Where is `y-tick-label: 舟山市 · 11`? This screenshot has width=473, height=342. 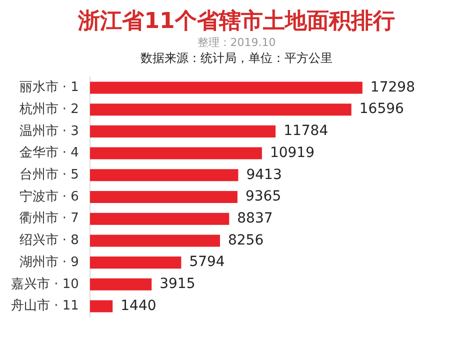 y-tick-label: 舟山市 · 11 is located at coordinates (44, 306).